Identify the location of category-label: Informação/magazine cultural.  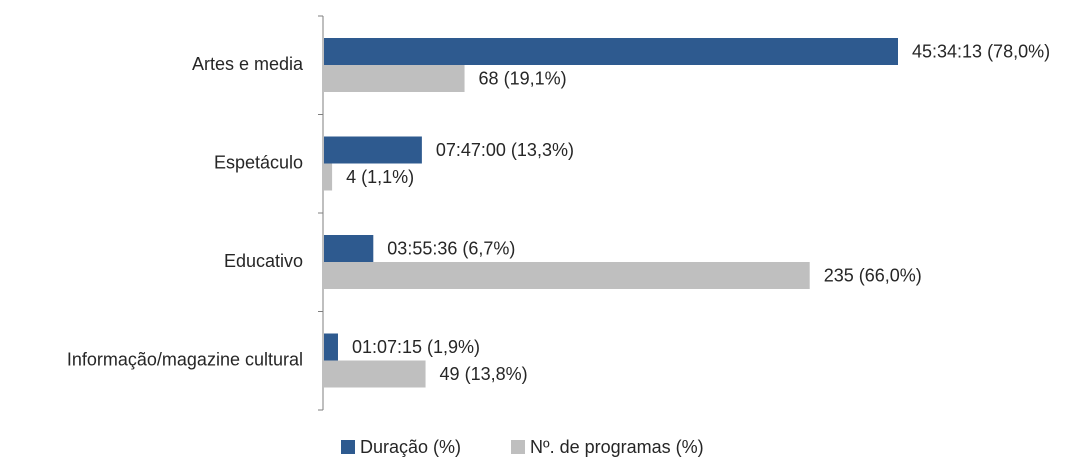
(185, 359).